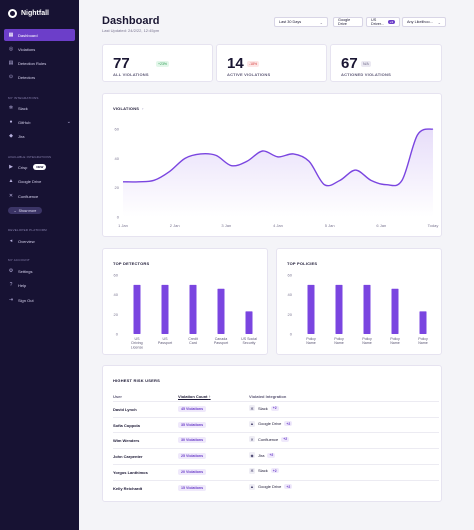 The image size is (474, 530). What do you see at coordinates (39, 241) in the screenshot?
I see `sidebar-item-overview: ◂ Overview` at bounding box center [39, 241].